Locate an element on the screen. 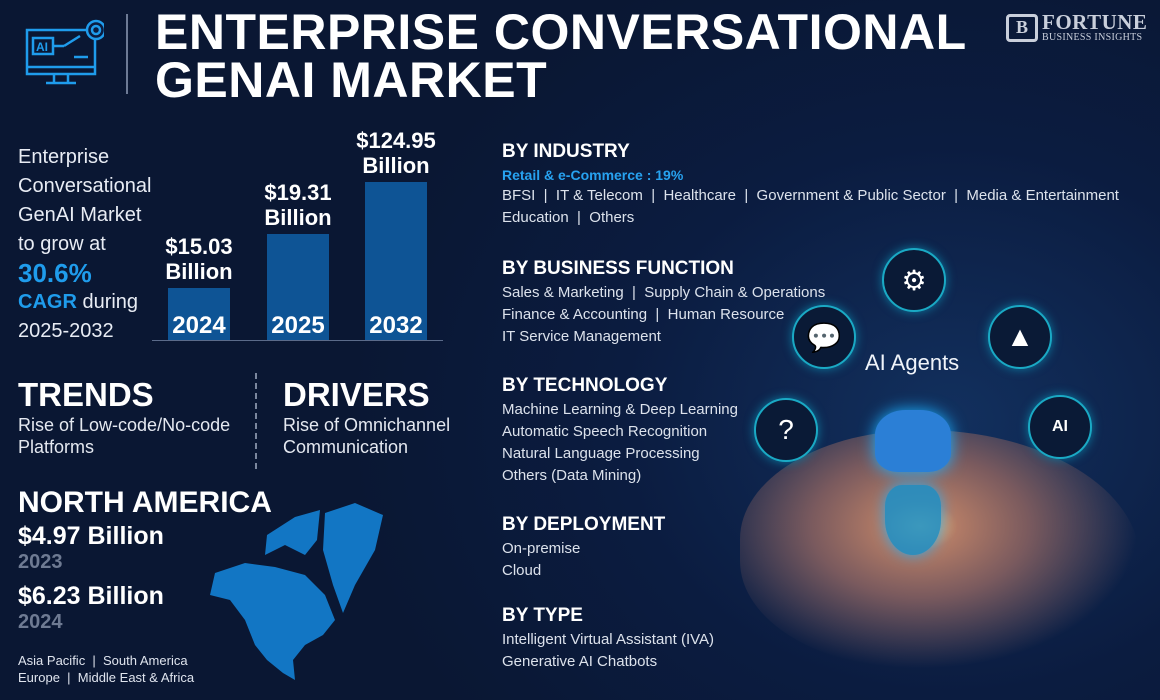 The height and width of the screenshot is (700, 1160). segment-line: Automatic Speech Recognition is located at coordinates (605, 431).